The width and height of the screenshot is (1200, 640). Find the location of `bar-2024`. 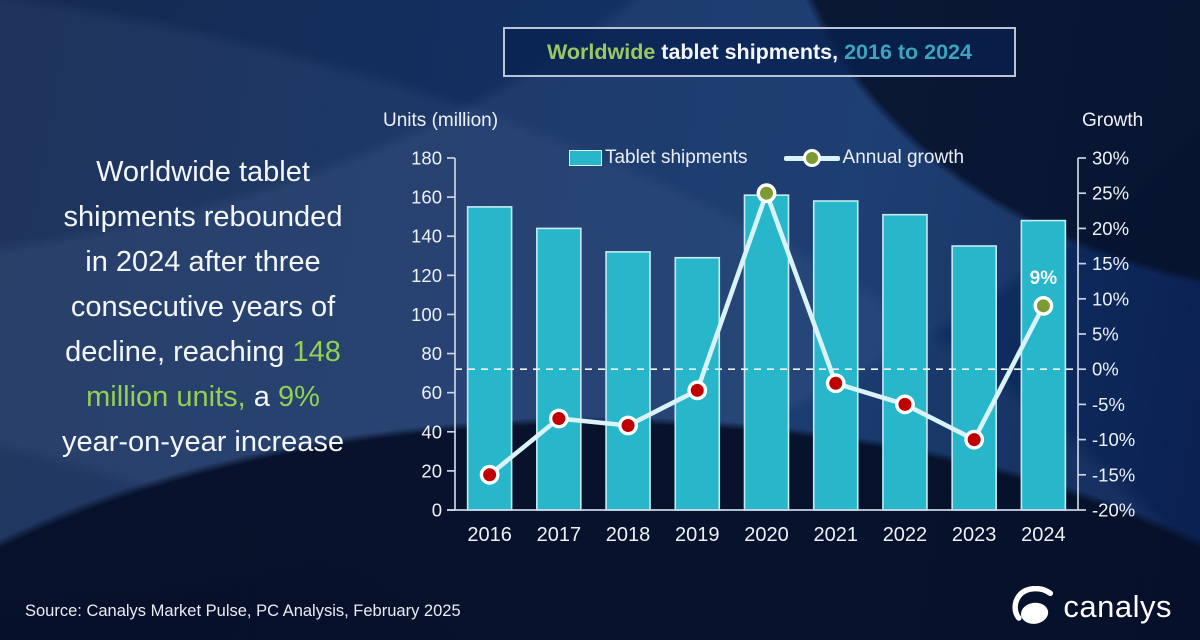

bar-2024 is located at coordinates (1043, 365).